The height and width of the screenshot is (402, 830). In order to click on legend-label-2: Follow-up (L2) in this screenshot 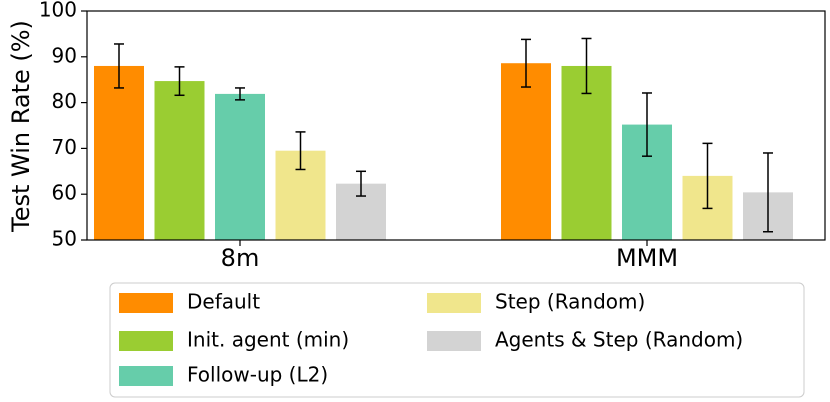, I will do `click(257, 375)`.